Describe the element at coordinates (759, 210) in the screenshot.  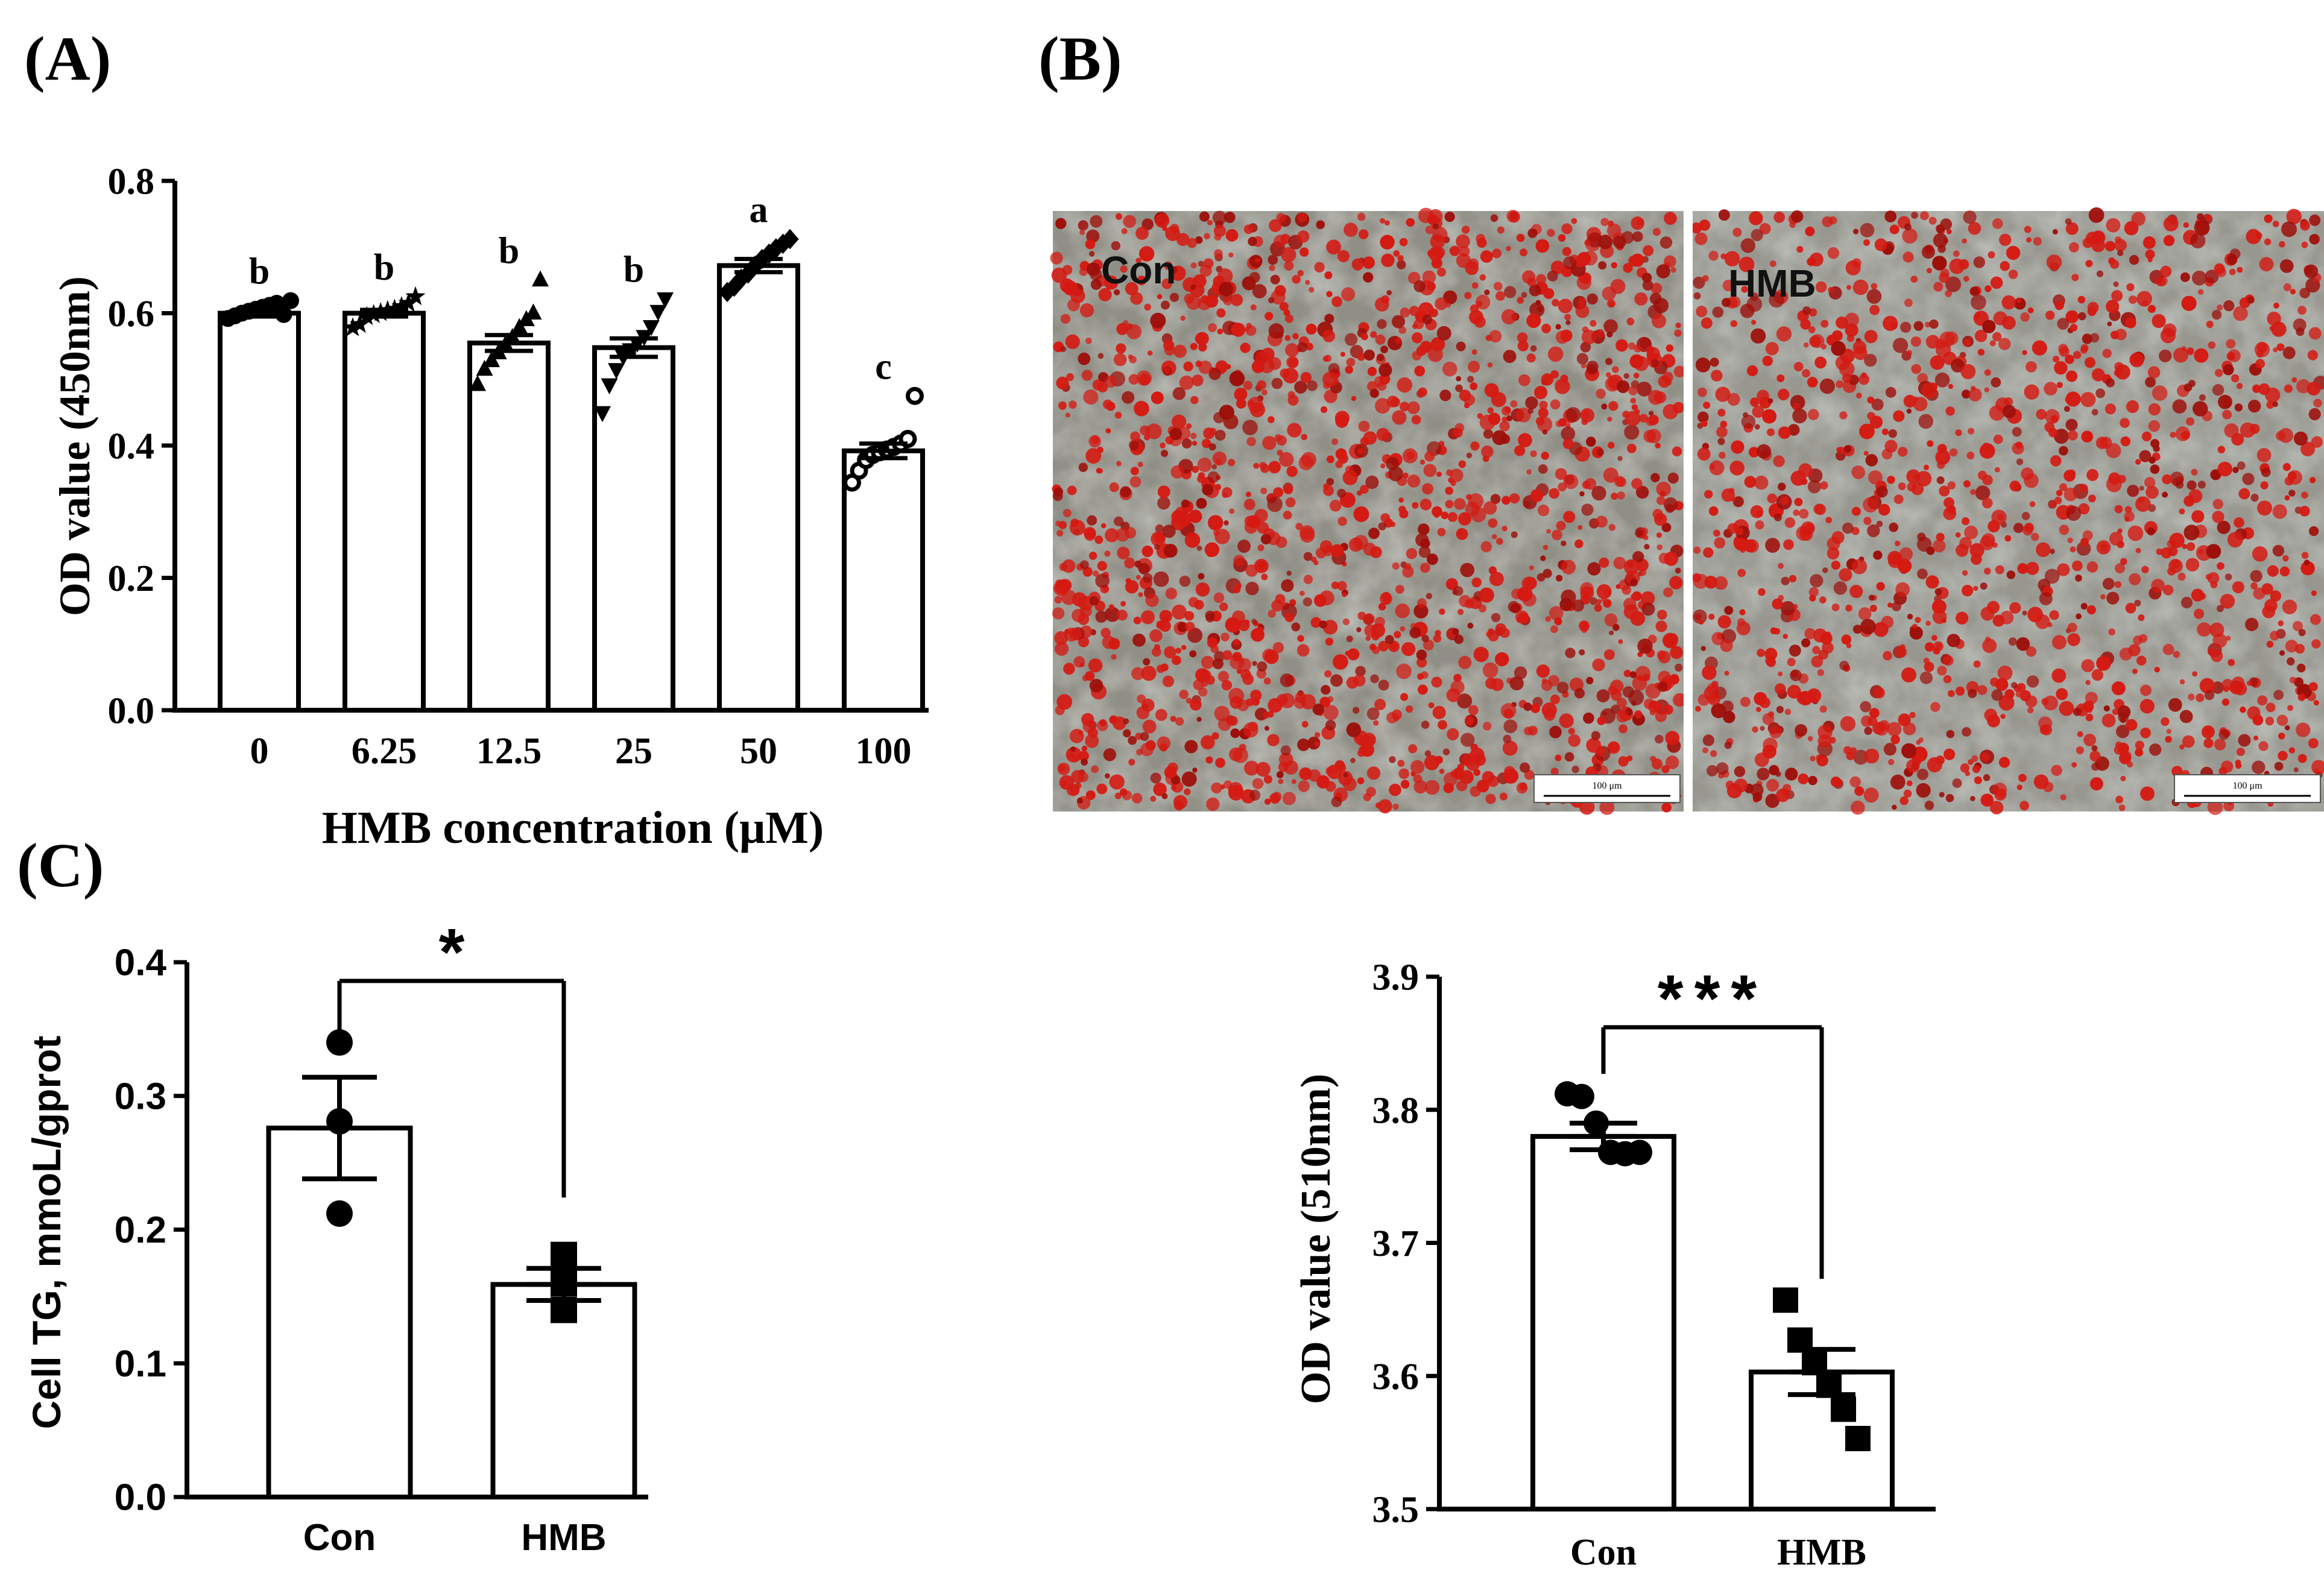
I see `significance-letter: a` at that location.